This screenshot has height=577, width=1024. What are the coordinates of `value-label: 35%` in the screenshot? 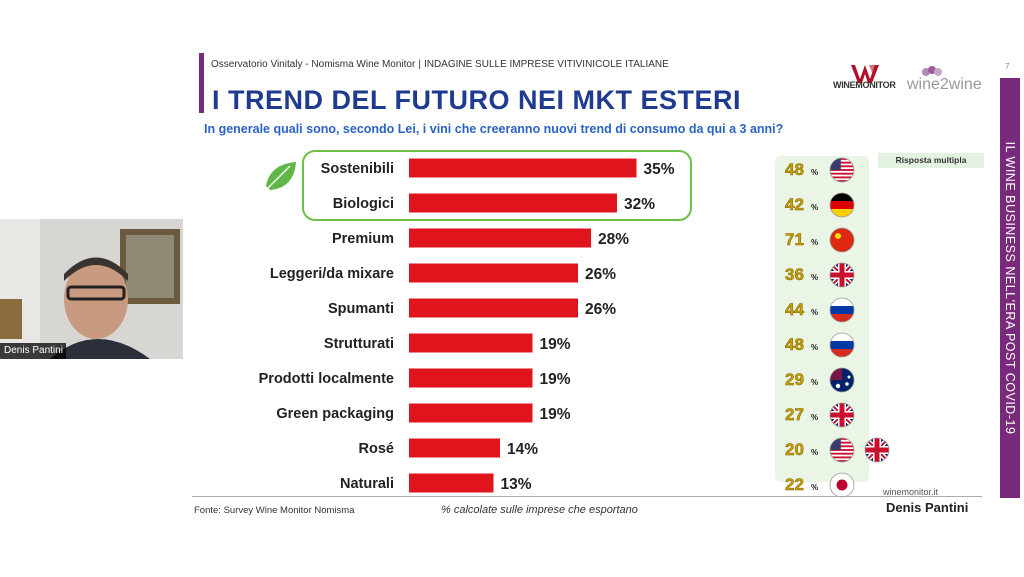 It's located at (659, 169).